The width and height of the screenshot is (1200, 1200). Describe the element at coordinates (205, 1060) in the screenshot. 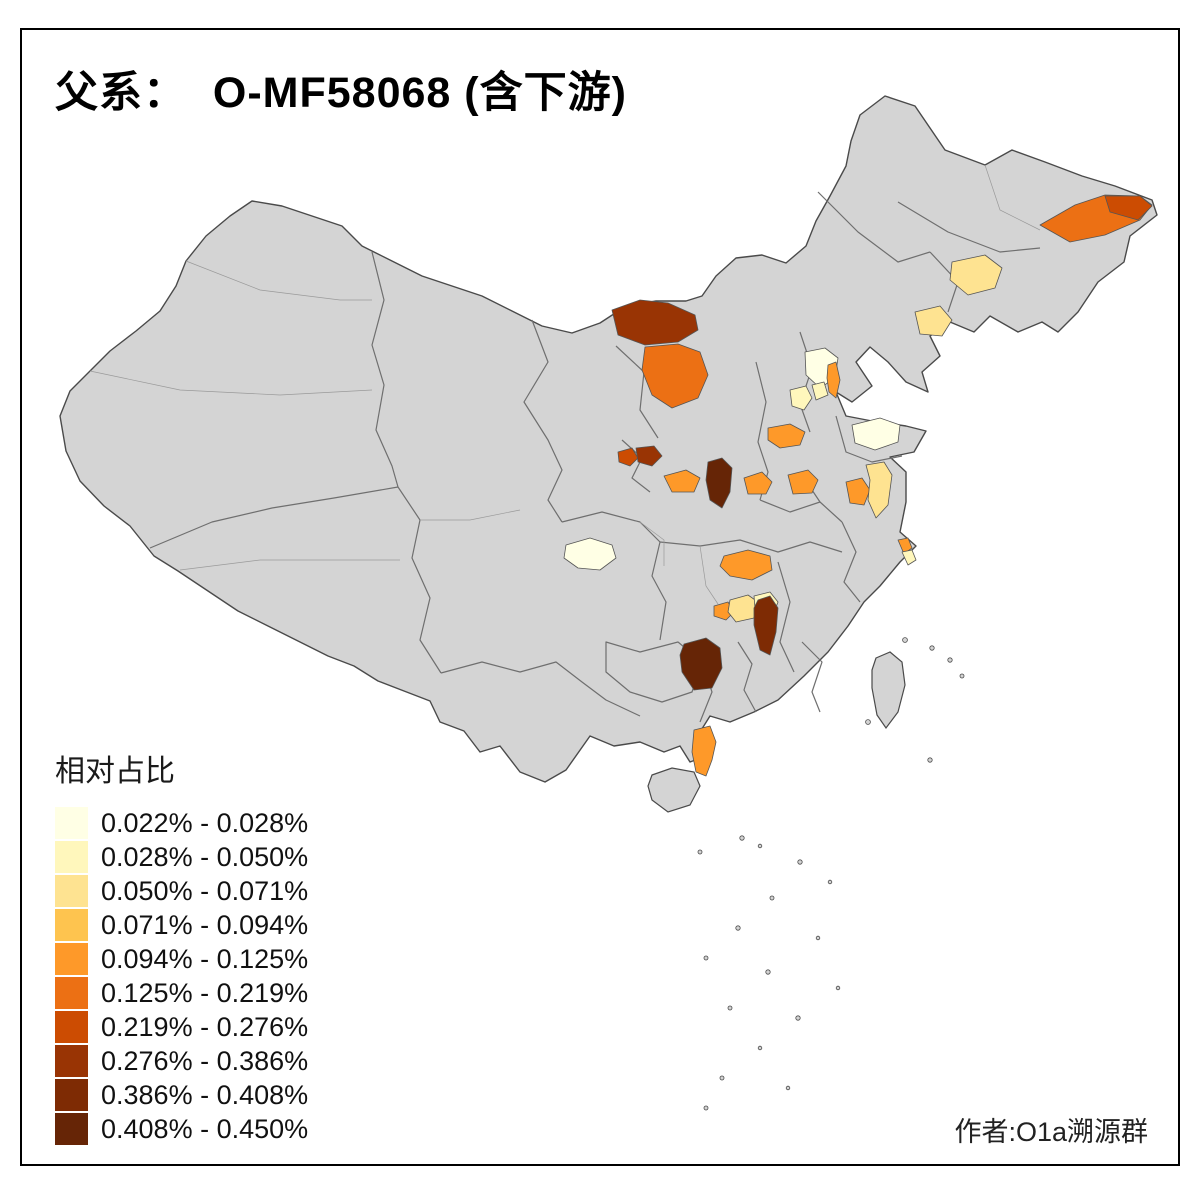

I see `legend-label: 0.276% - 0.386%` at that location.